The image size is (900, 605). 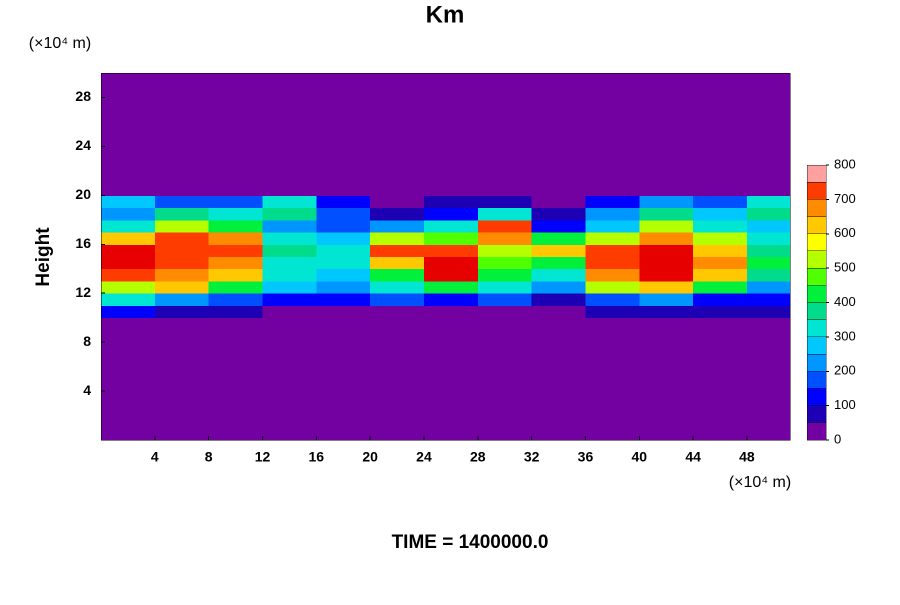 I want to click on chart-title: Km, so click(x=445, y=14).